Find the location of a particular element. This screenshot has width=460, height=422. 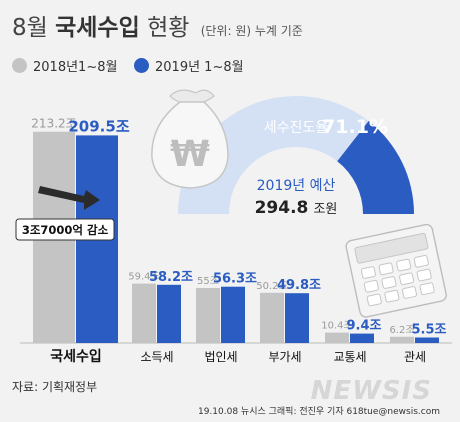

value-label-2018: 213.2조 is located at coordinates (53, 124).